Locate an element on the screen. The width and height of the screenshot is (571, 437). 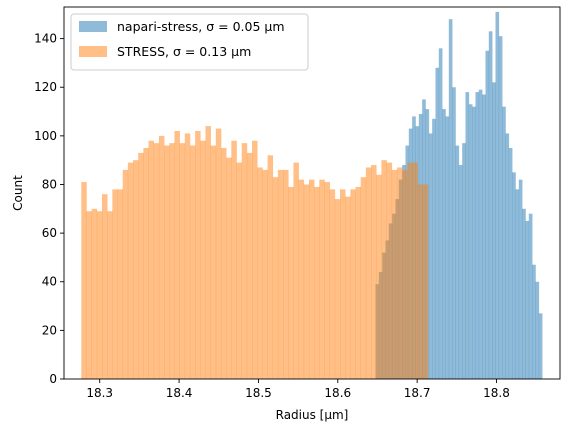
y-tick-label: 0 is located at coordinates (53, 379).